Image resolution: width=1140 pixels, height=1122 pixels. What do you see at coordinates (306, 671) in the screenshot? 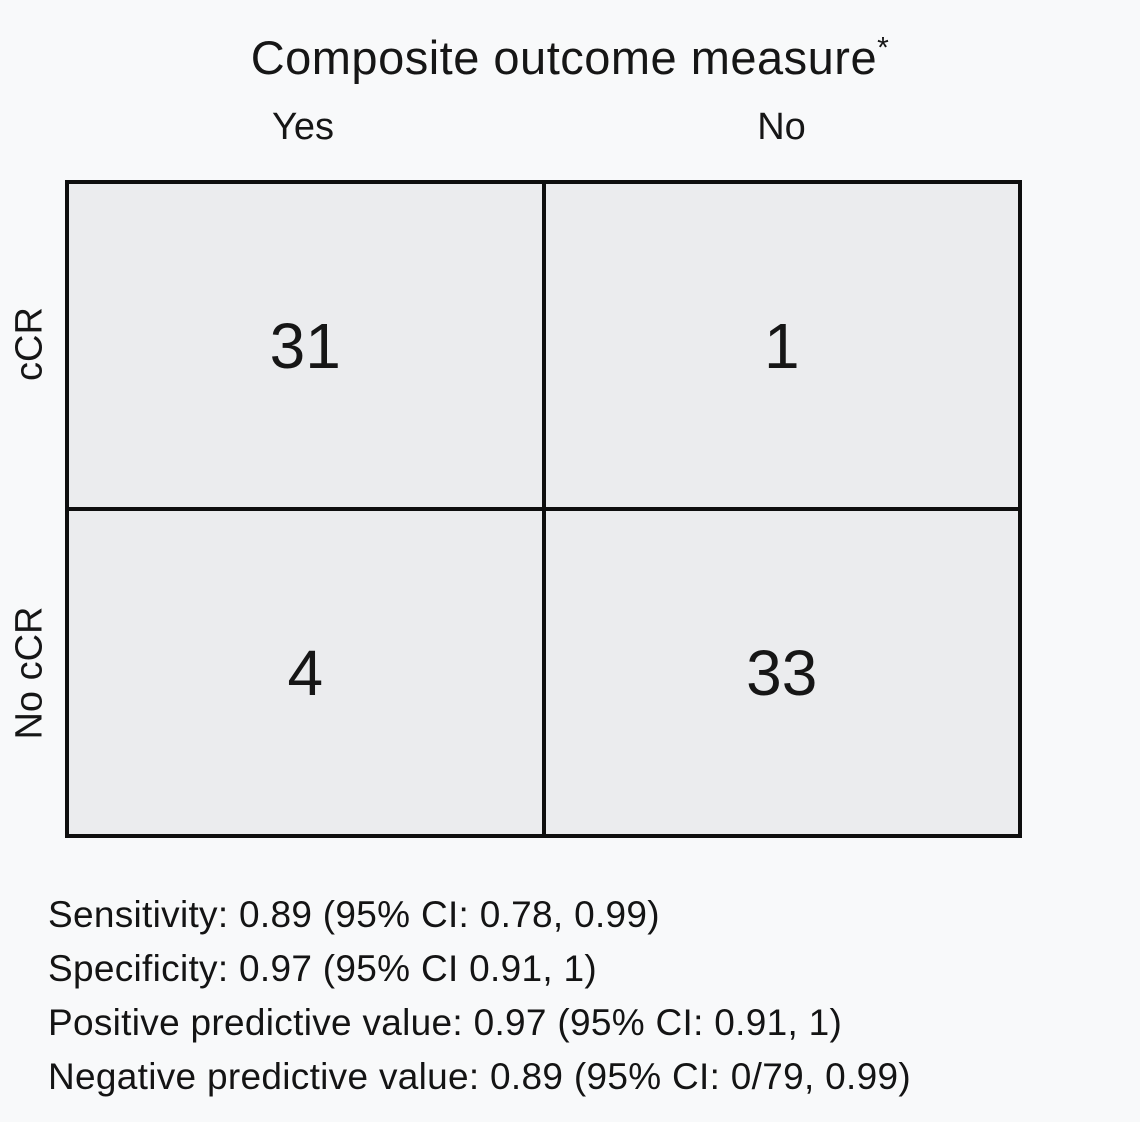
I see `cell-no-ccr-yes: 4` at bounding box center [306, 671].